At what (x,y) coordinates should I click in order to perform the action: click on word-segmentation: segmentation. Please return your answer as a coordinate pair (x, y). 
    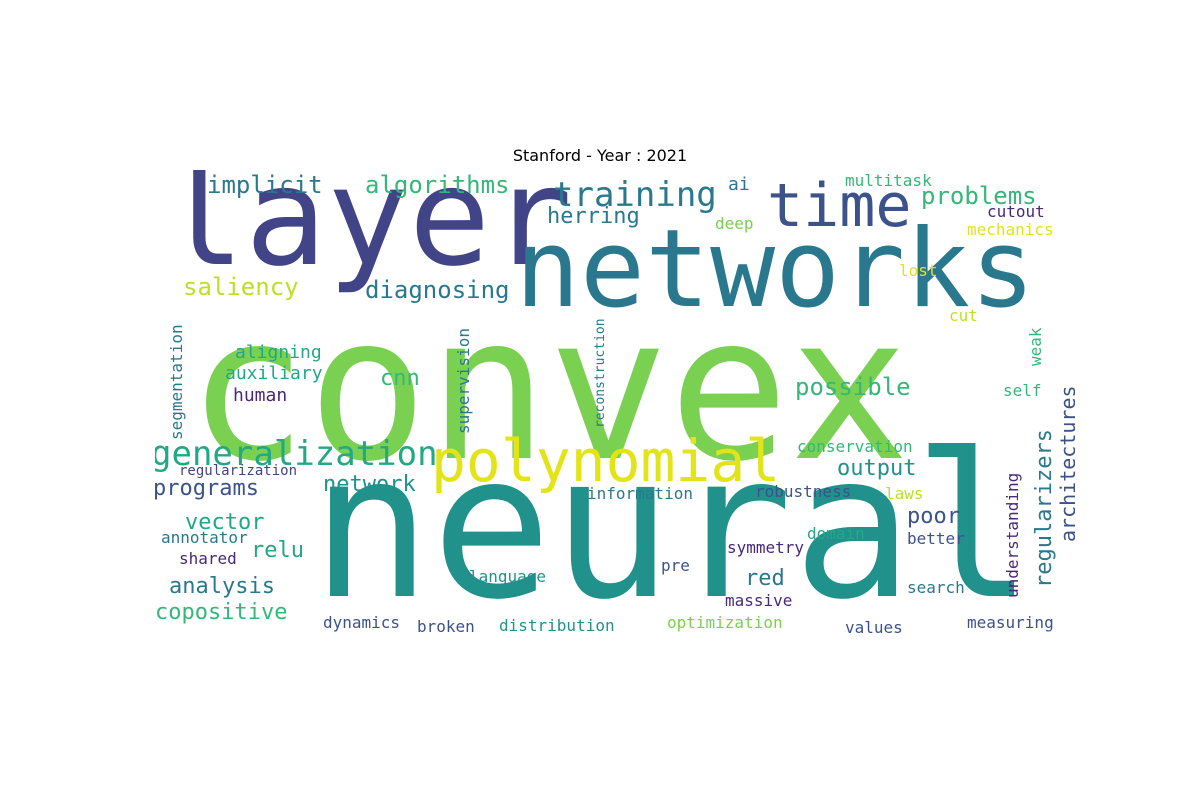
    Looking at the image, I should click on (176, 382).